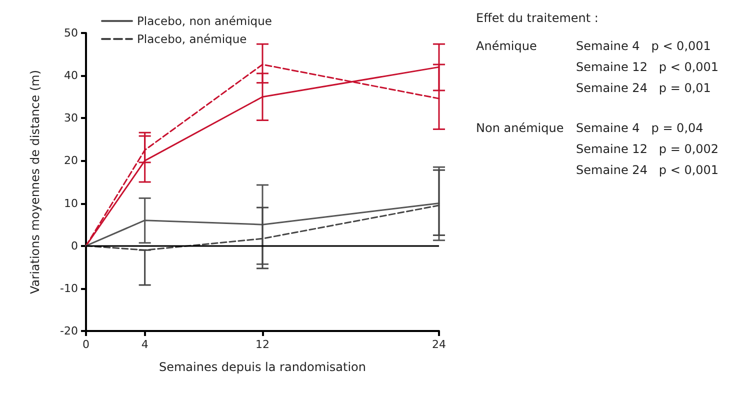 The height and width of the screenshot is (413, 735). What do you see at coordinates (647, 149) in the screenshot?
I see `text: Semaine 12 p = 0,002` at bounding box center [647, 149].